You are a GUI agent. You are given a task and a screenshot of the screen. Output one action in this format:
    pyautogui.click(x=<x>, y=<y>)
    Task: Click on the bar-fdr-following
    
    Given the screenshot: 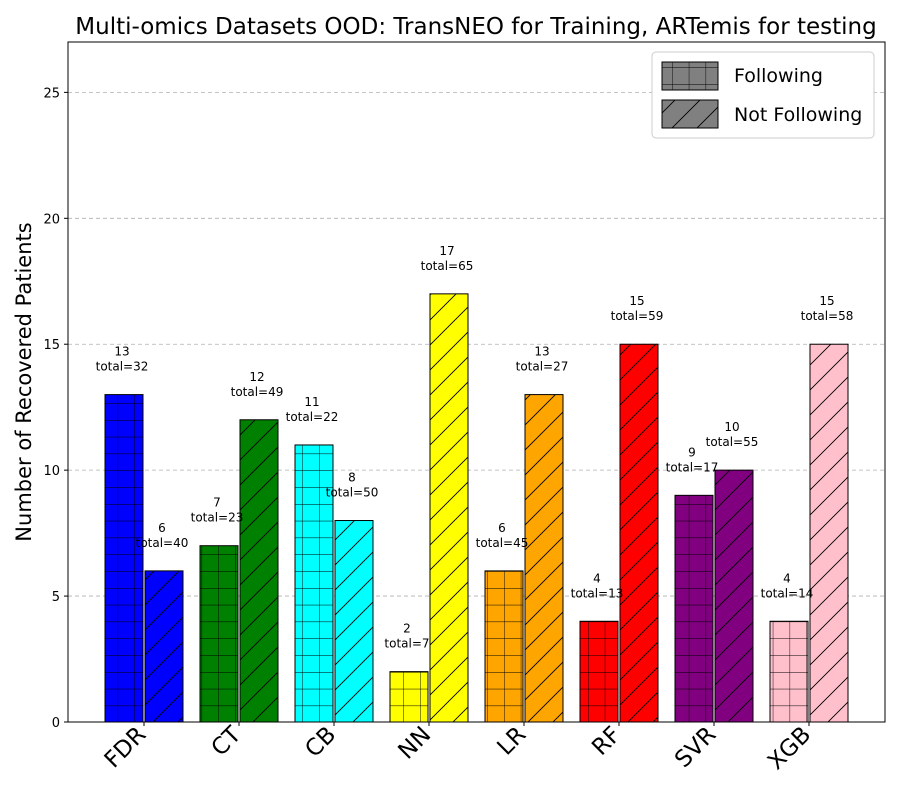 What is the action you would take?
    pyautogui.click(x=124, y=558)
    